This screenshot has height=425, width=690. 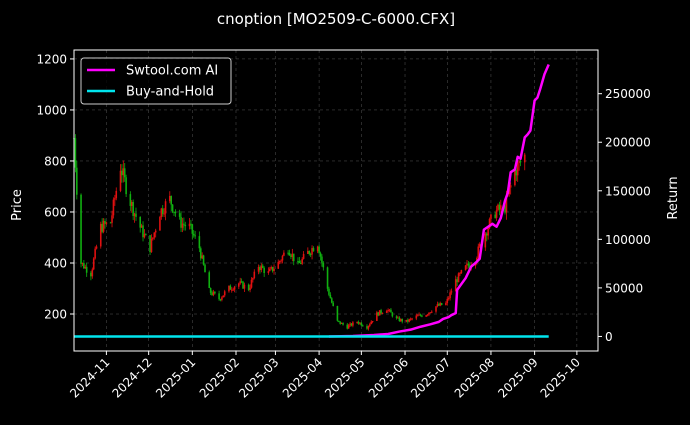 I want to click on chart-title: cnoption [MO2509-C-6000.CFX], so click(x=336, y=19).